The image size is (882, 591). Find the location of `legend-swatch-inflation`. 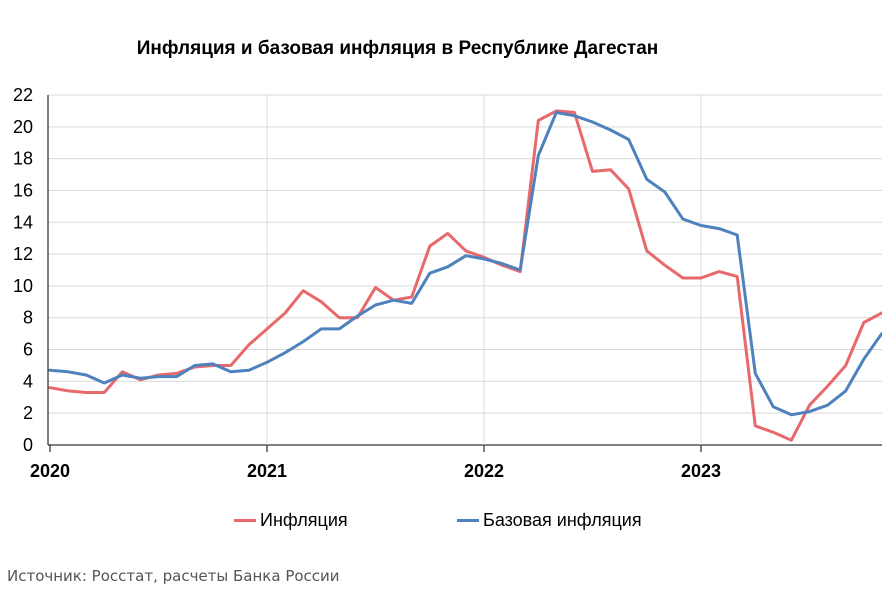

legend-swatch-inflation is located at coordinates (245, 520).